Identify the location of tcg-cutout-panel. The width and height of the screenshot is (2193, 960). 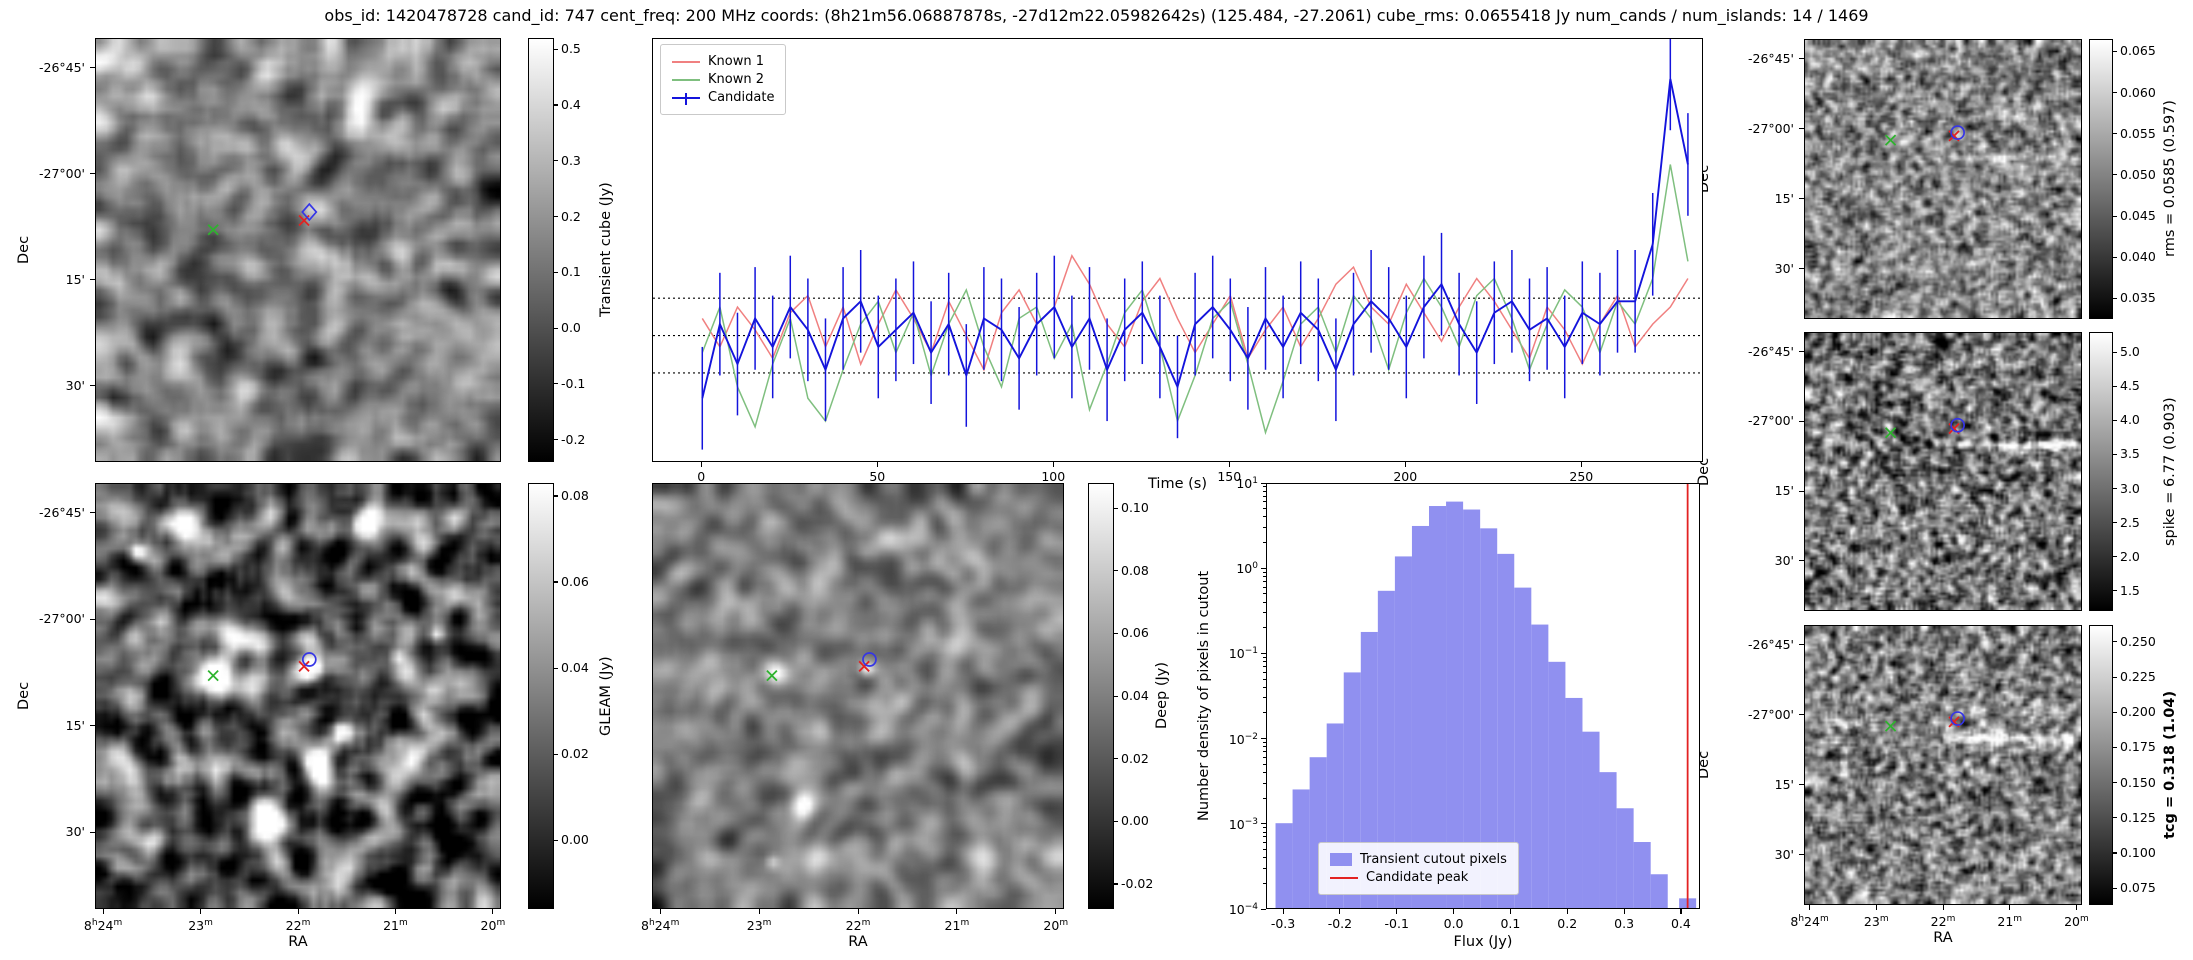
(1943, 765).